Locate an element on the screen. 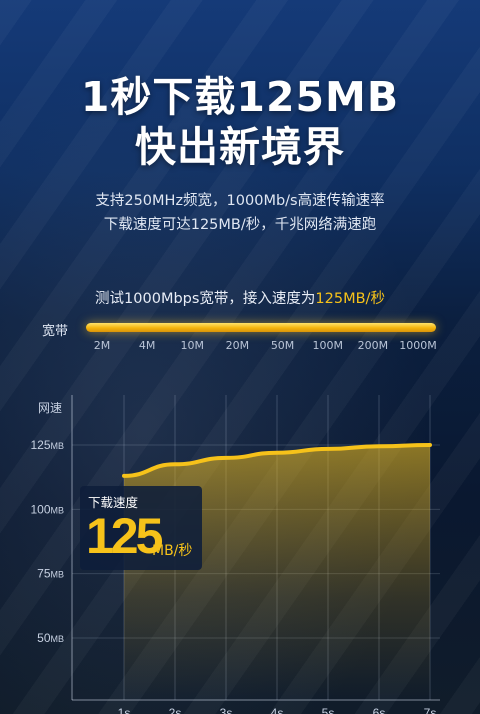 The image size is (480, 714). x-tick-label: 3s is located at coordinates (226, 710).